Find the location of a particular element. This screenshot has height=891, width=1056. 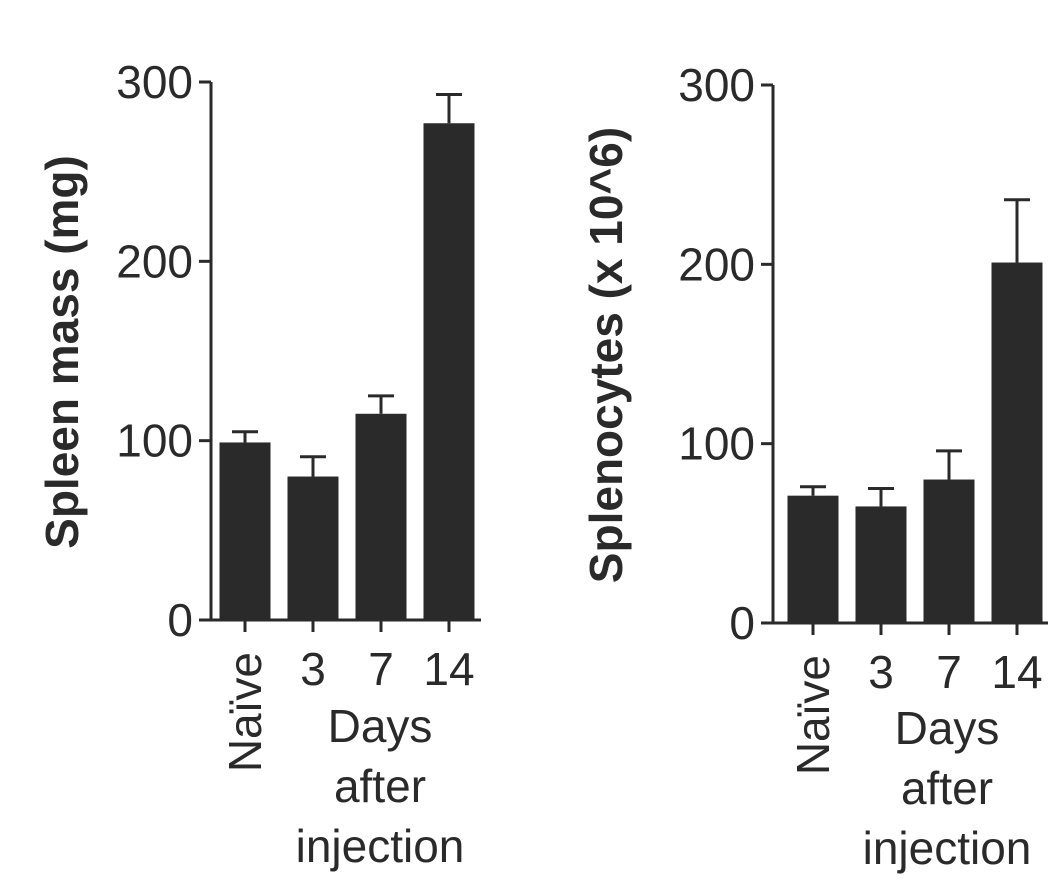

y-axis-title: Splenocytes (x 10^6) is located at coordinates (606, 355).